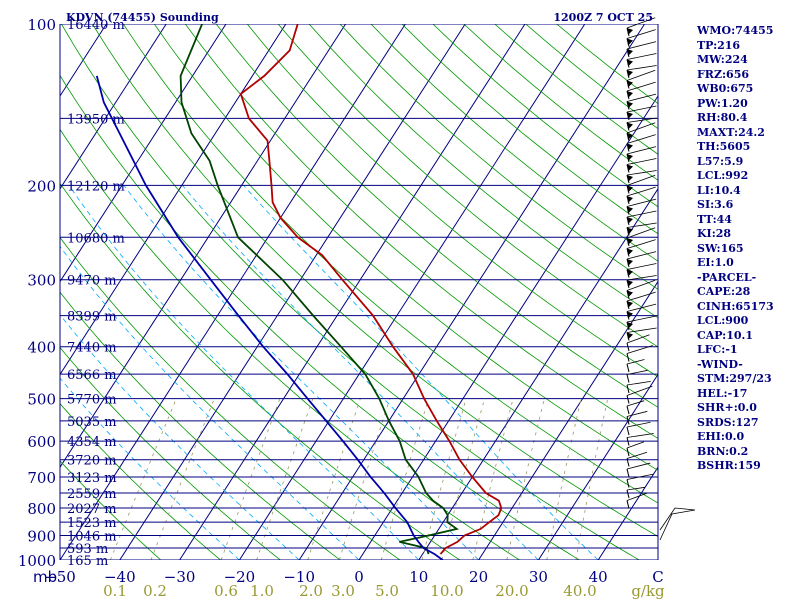 The width and height of the screenshot is (800, 600). Describe the element at coordinates (92, 375) in the screenshot. I see `height-label: 6566 m` at that location.